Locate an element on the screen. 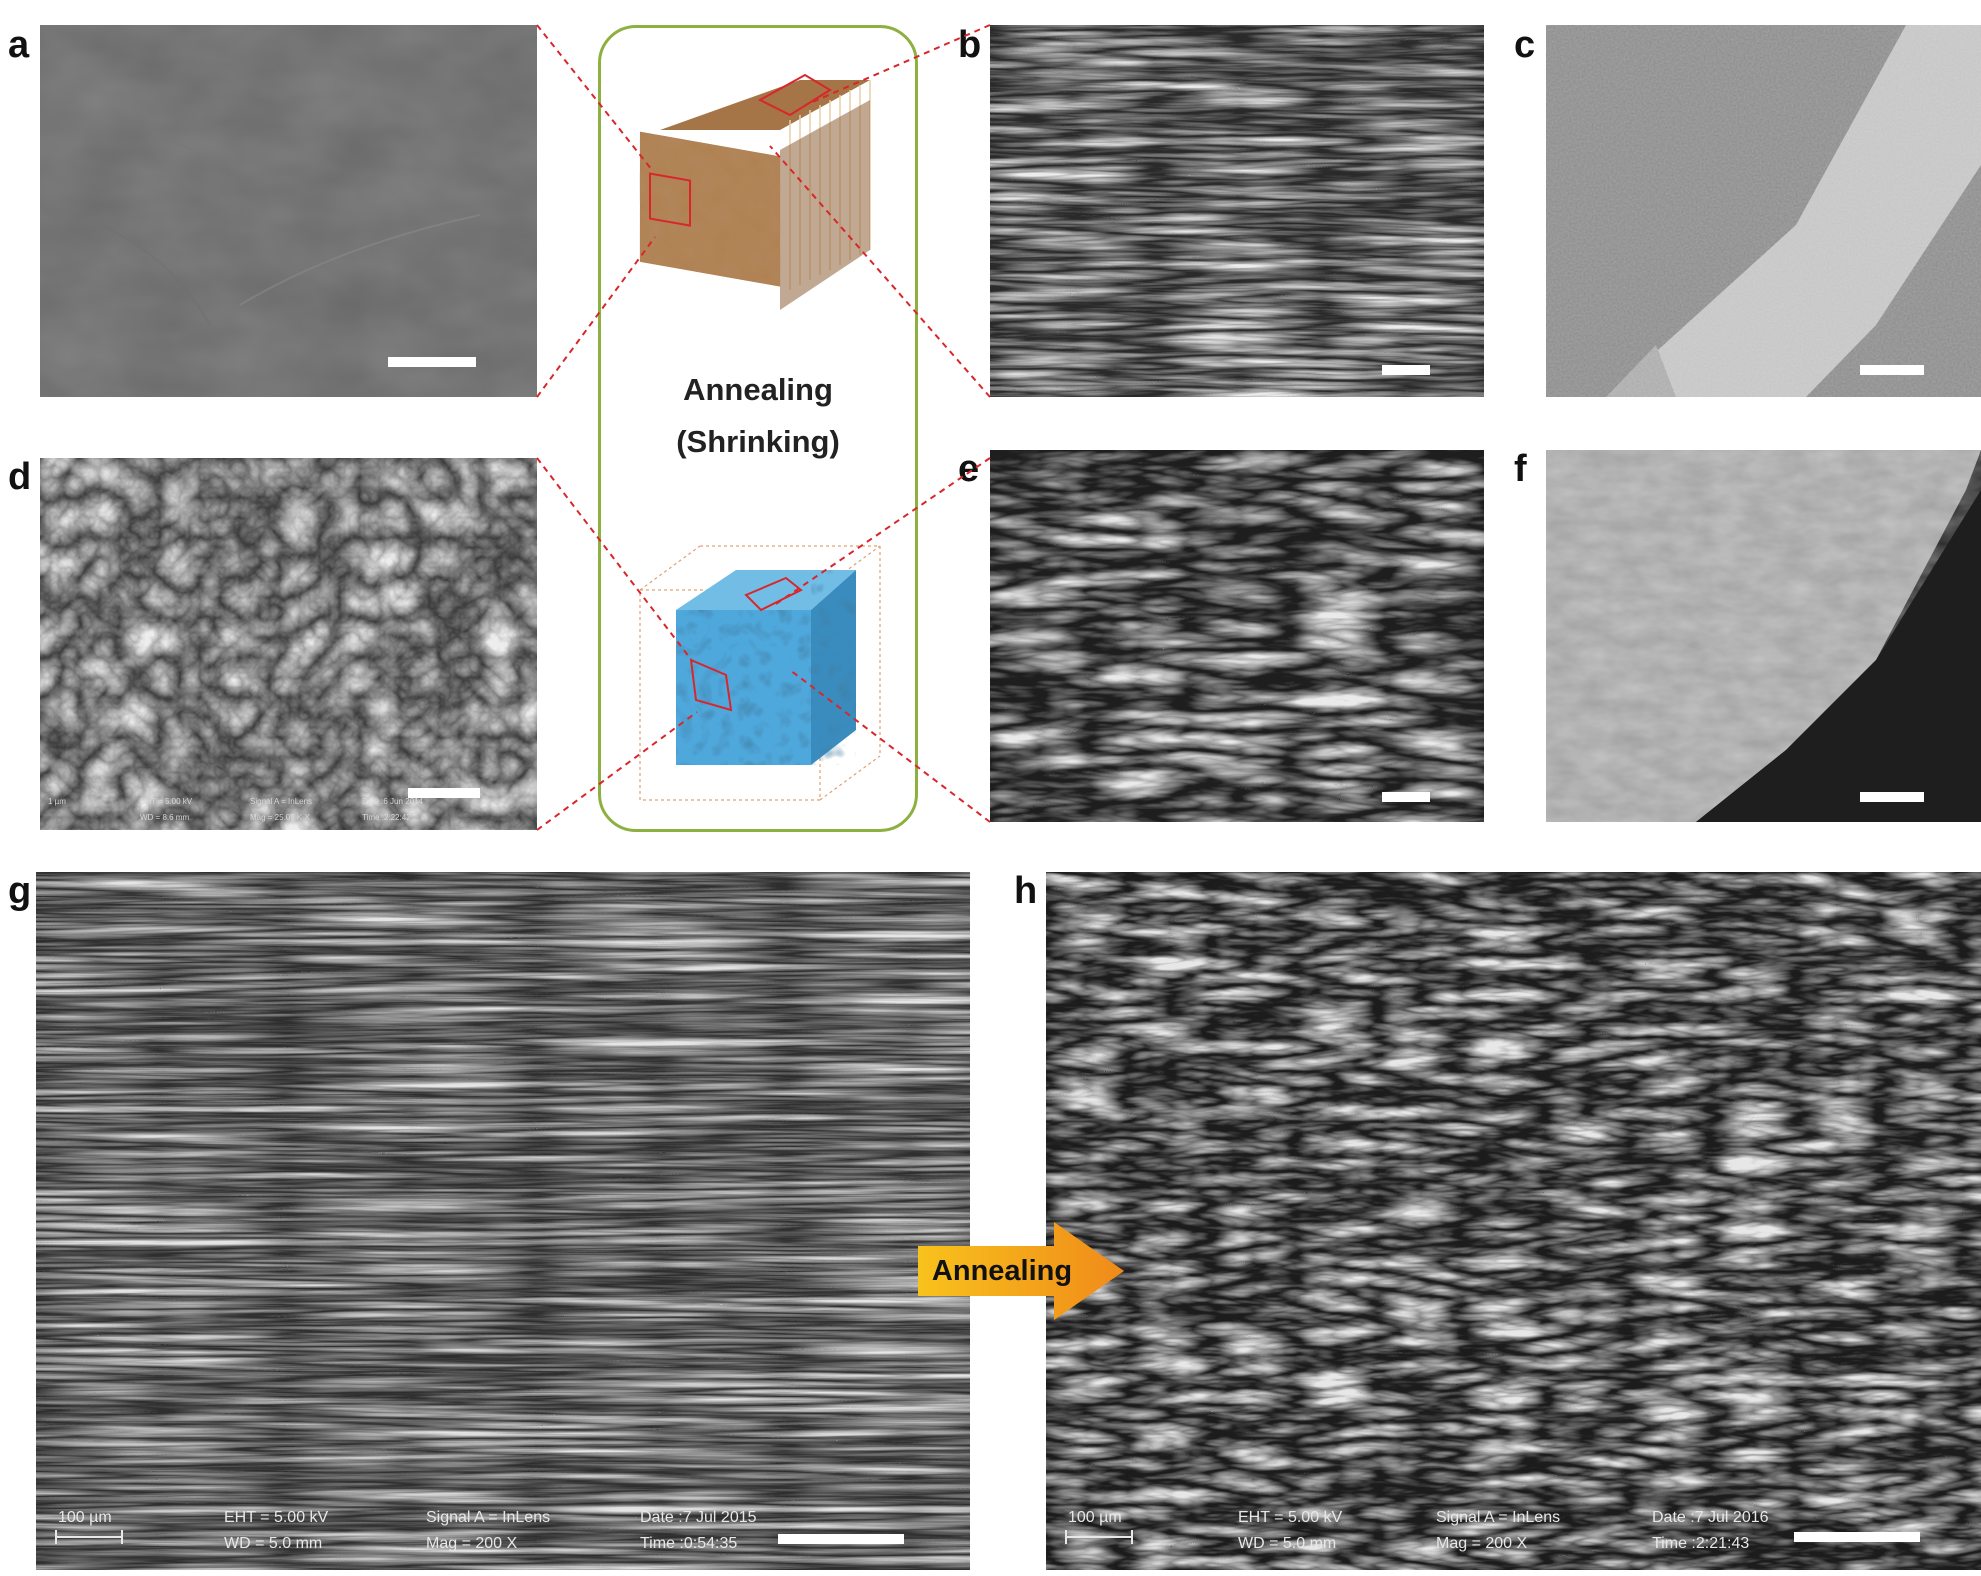 The image size is (1981, 1576). panel-label-d: d is located at coordinates (20, 477).